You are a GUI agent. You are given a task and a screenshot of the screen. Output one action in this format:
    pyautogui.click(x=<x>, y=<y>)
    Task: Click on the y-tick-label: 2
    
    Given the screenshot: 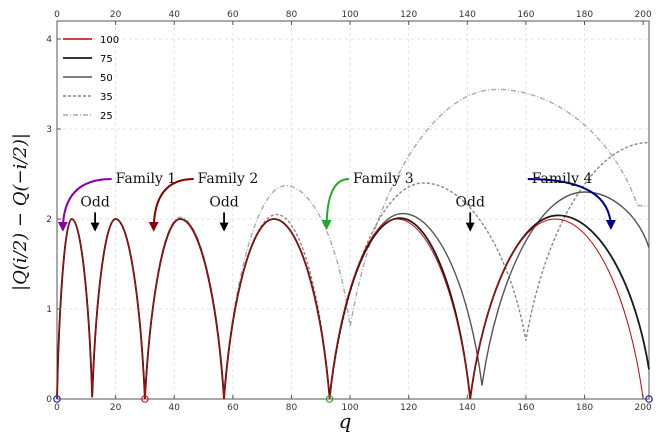 What is the action you would take?
    pyautogui.click(x=49, y=220)
    